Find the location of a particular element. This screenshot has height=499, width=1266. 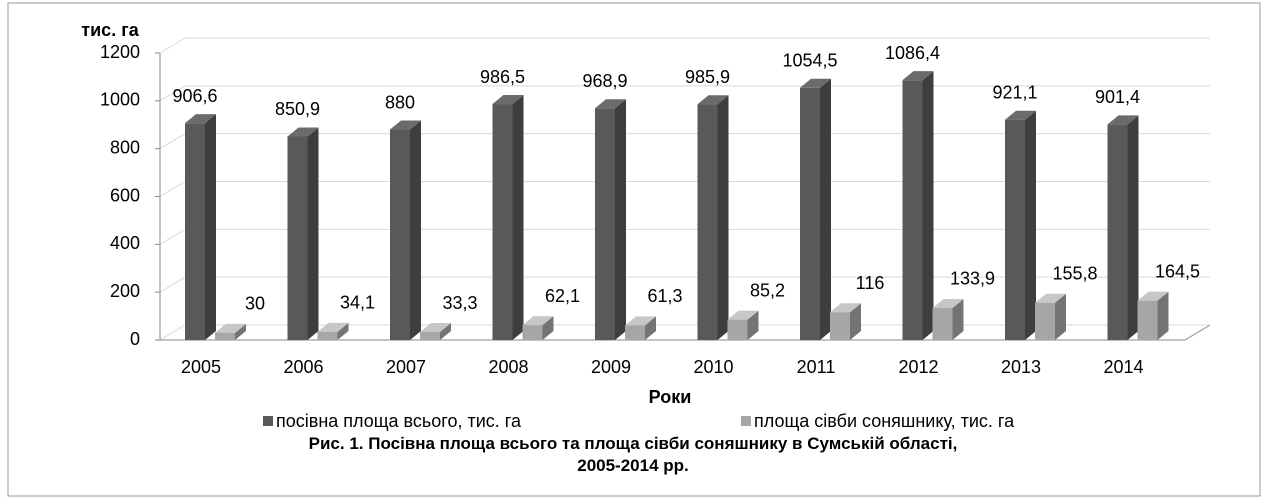

data-label: 61,3 is located at coordinates (664, 296).